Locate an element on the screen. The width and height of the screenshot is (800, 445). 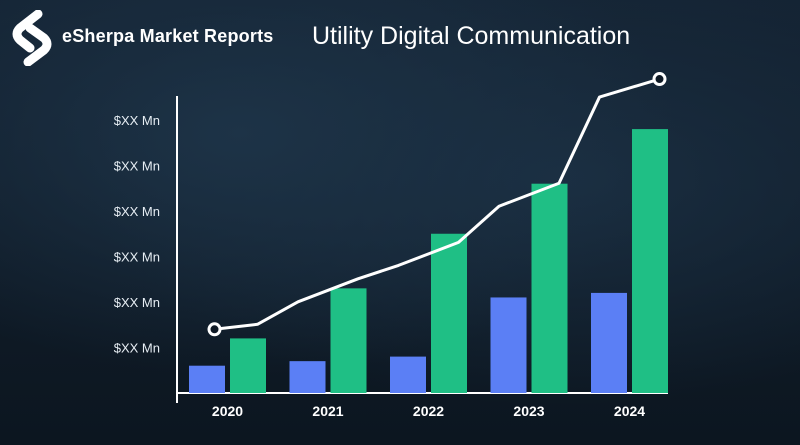
esherpa-logo-icon is located at coordinates (32, 38).